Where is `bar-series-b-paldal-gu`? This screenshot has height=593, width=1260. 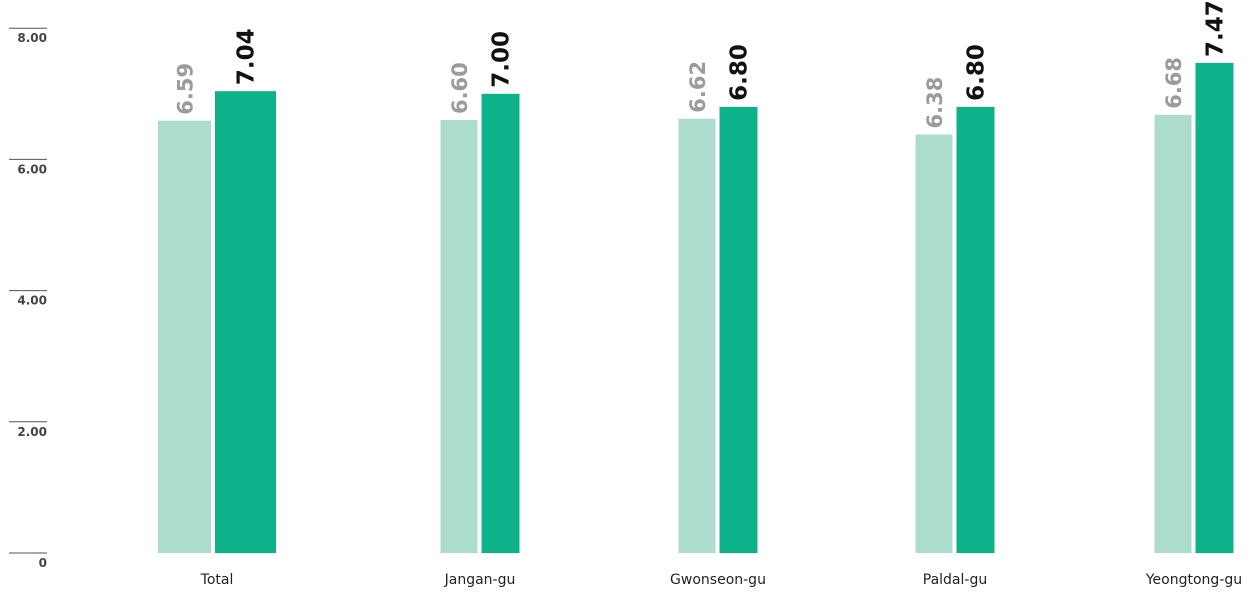 bar-series-b-paldal-gu is located at coordinates (975, 330).